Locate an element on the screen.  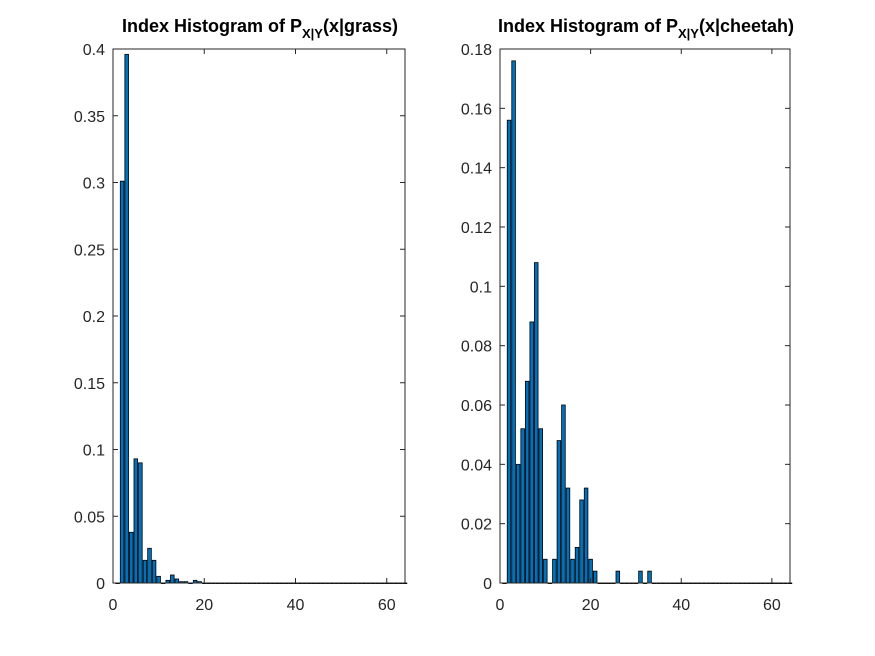
cheetah-y-tick-label: 0.1 is located at coordinates (481, 287).